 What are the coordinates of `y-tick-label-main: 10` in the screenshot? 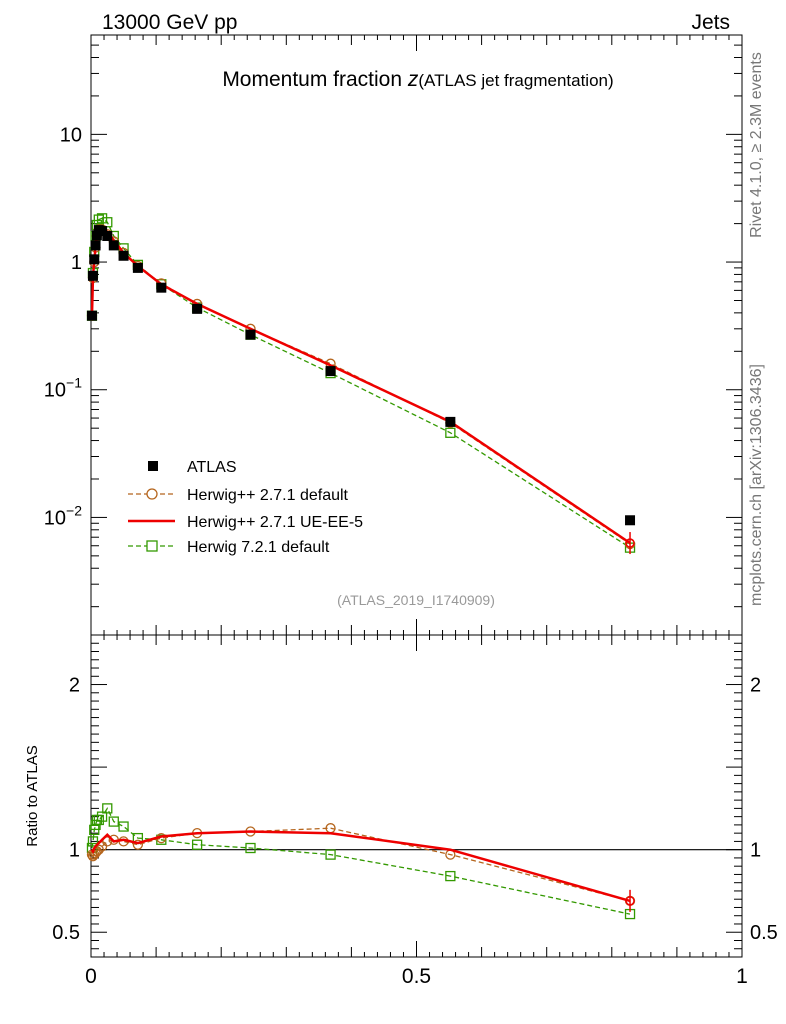 It's located at (71, 135).